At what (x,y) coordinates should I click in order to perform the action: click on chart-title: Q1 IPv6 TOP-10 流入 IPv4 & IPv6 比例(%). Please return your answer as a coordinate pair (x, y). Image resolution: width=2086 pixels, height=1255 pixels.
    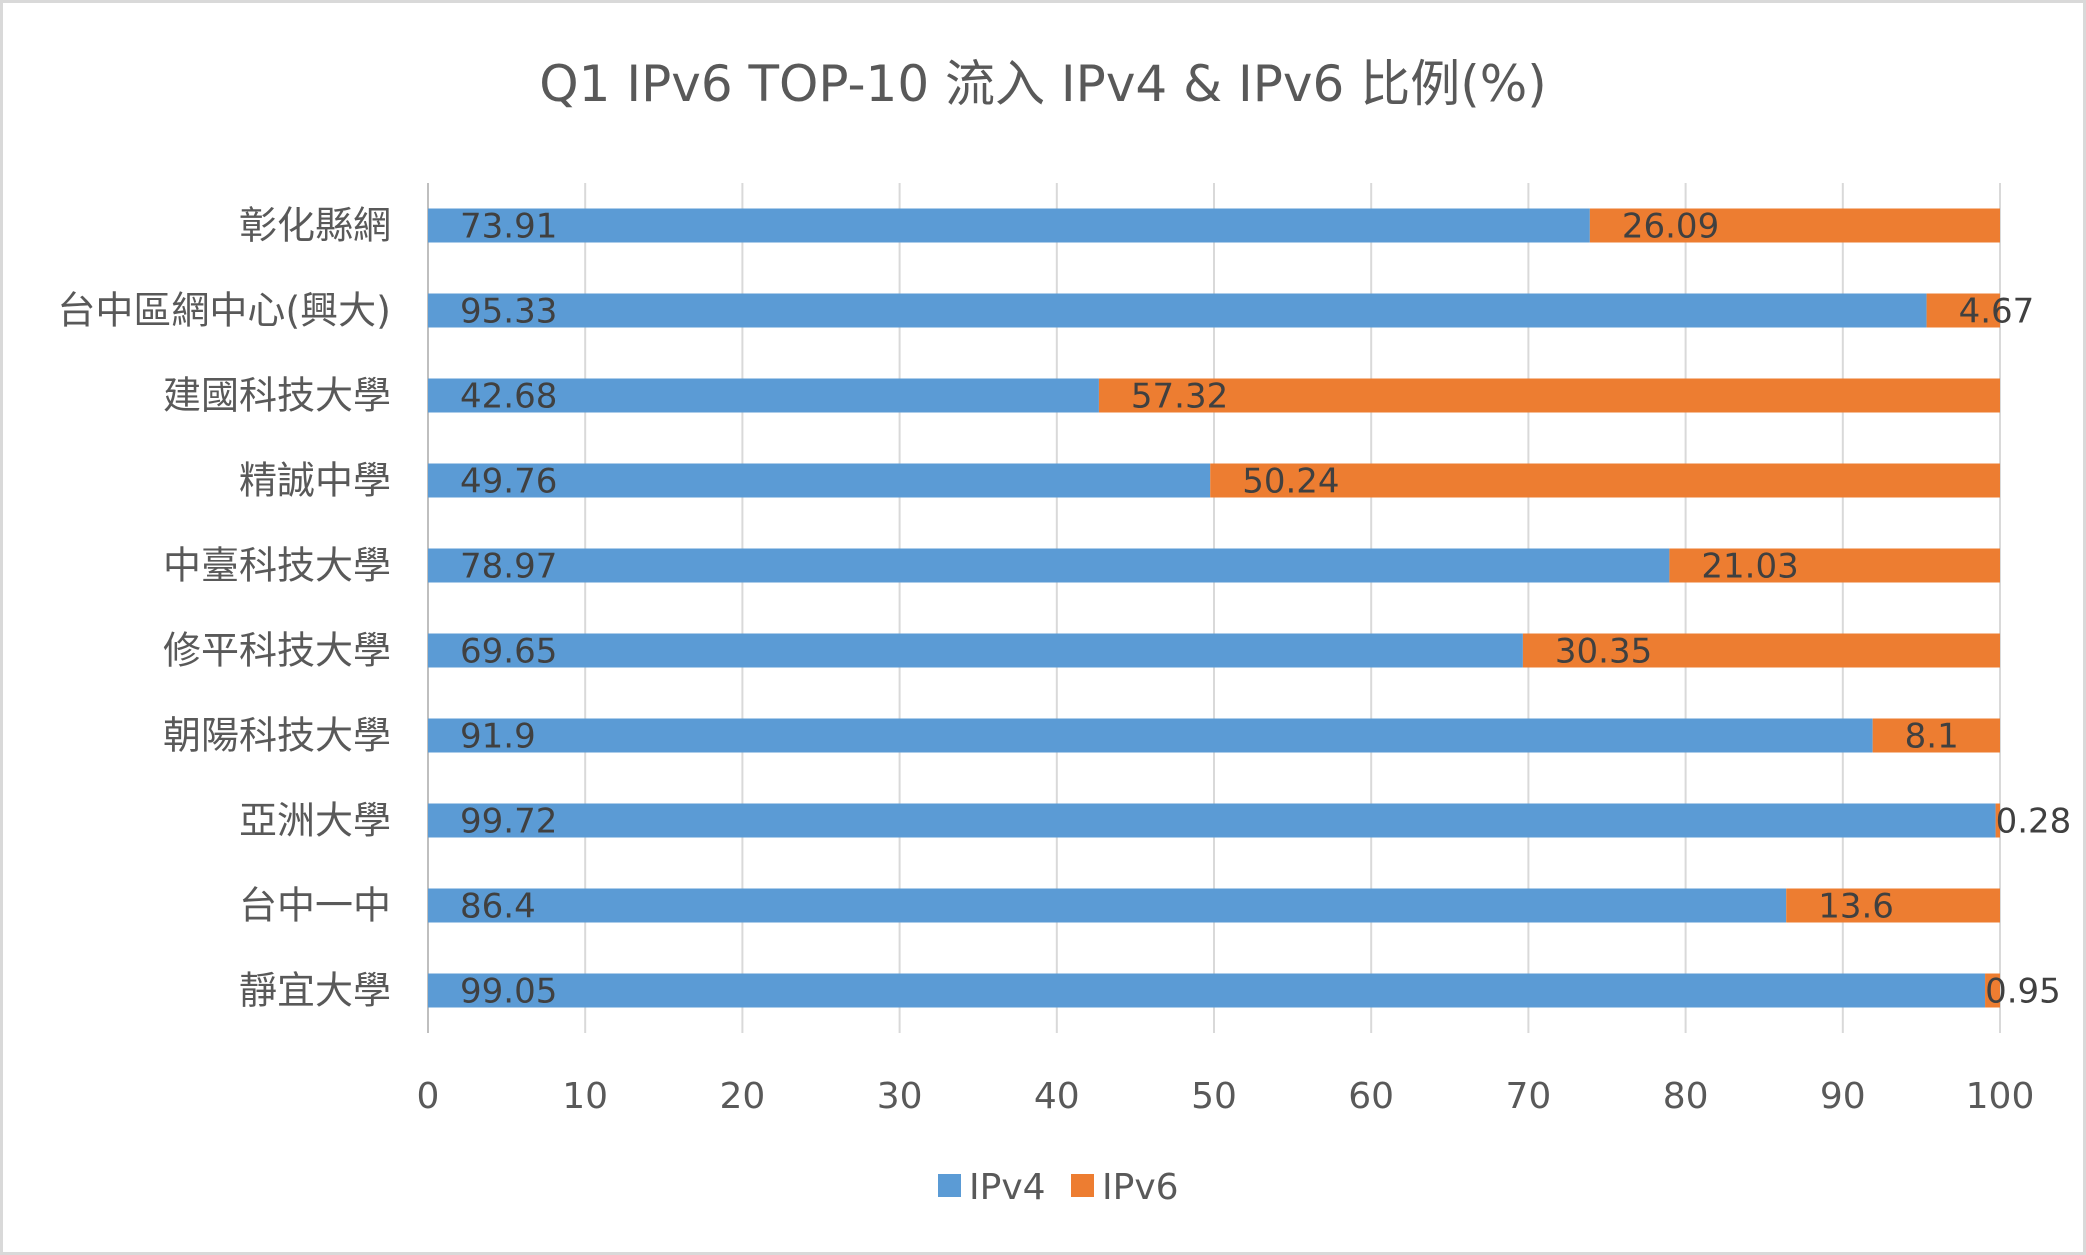
    Looking at the image, I should click on (1042, 84).